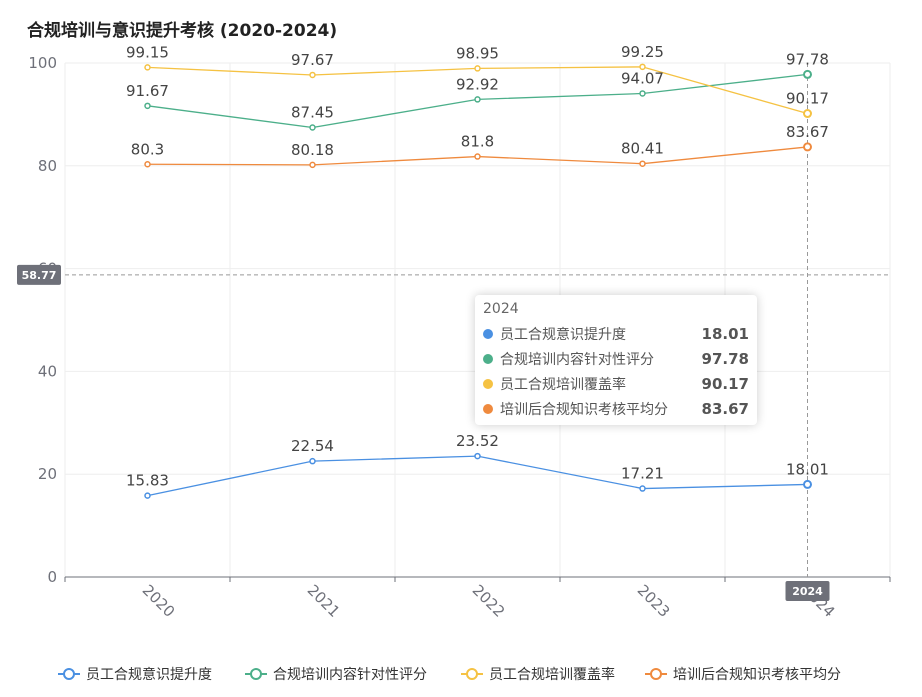 The width and height of the screenshot is (922, 697). Describe the element at coordinates (47, 166) in the screenshot. I see `y-tick-label: 80` at that location.